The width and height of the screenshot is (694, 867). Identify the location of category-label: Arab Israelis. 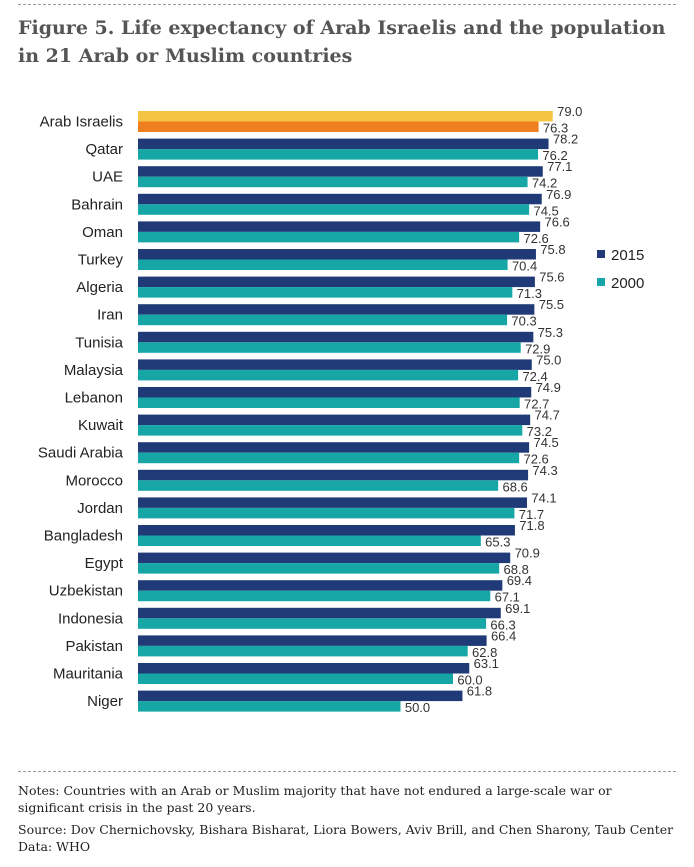
(81, 122).